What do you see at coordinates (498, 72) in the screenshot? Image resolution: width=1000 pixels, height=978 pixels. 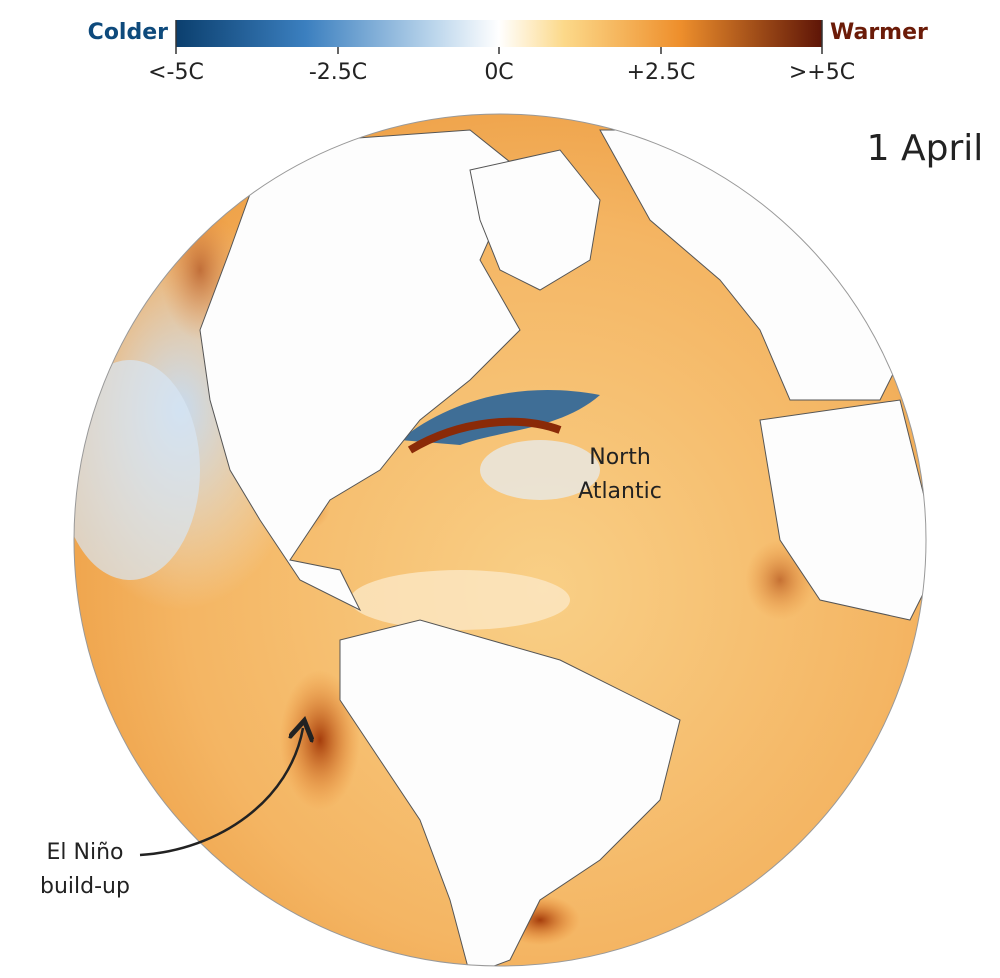 I see `legend-tick: 0C` at bounding box center [498, 72].